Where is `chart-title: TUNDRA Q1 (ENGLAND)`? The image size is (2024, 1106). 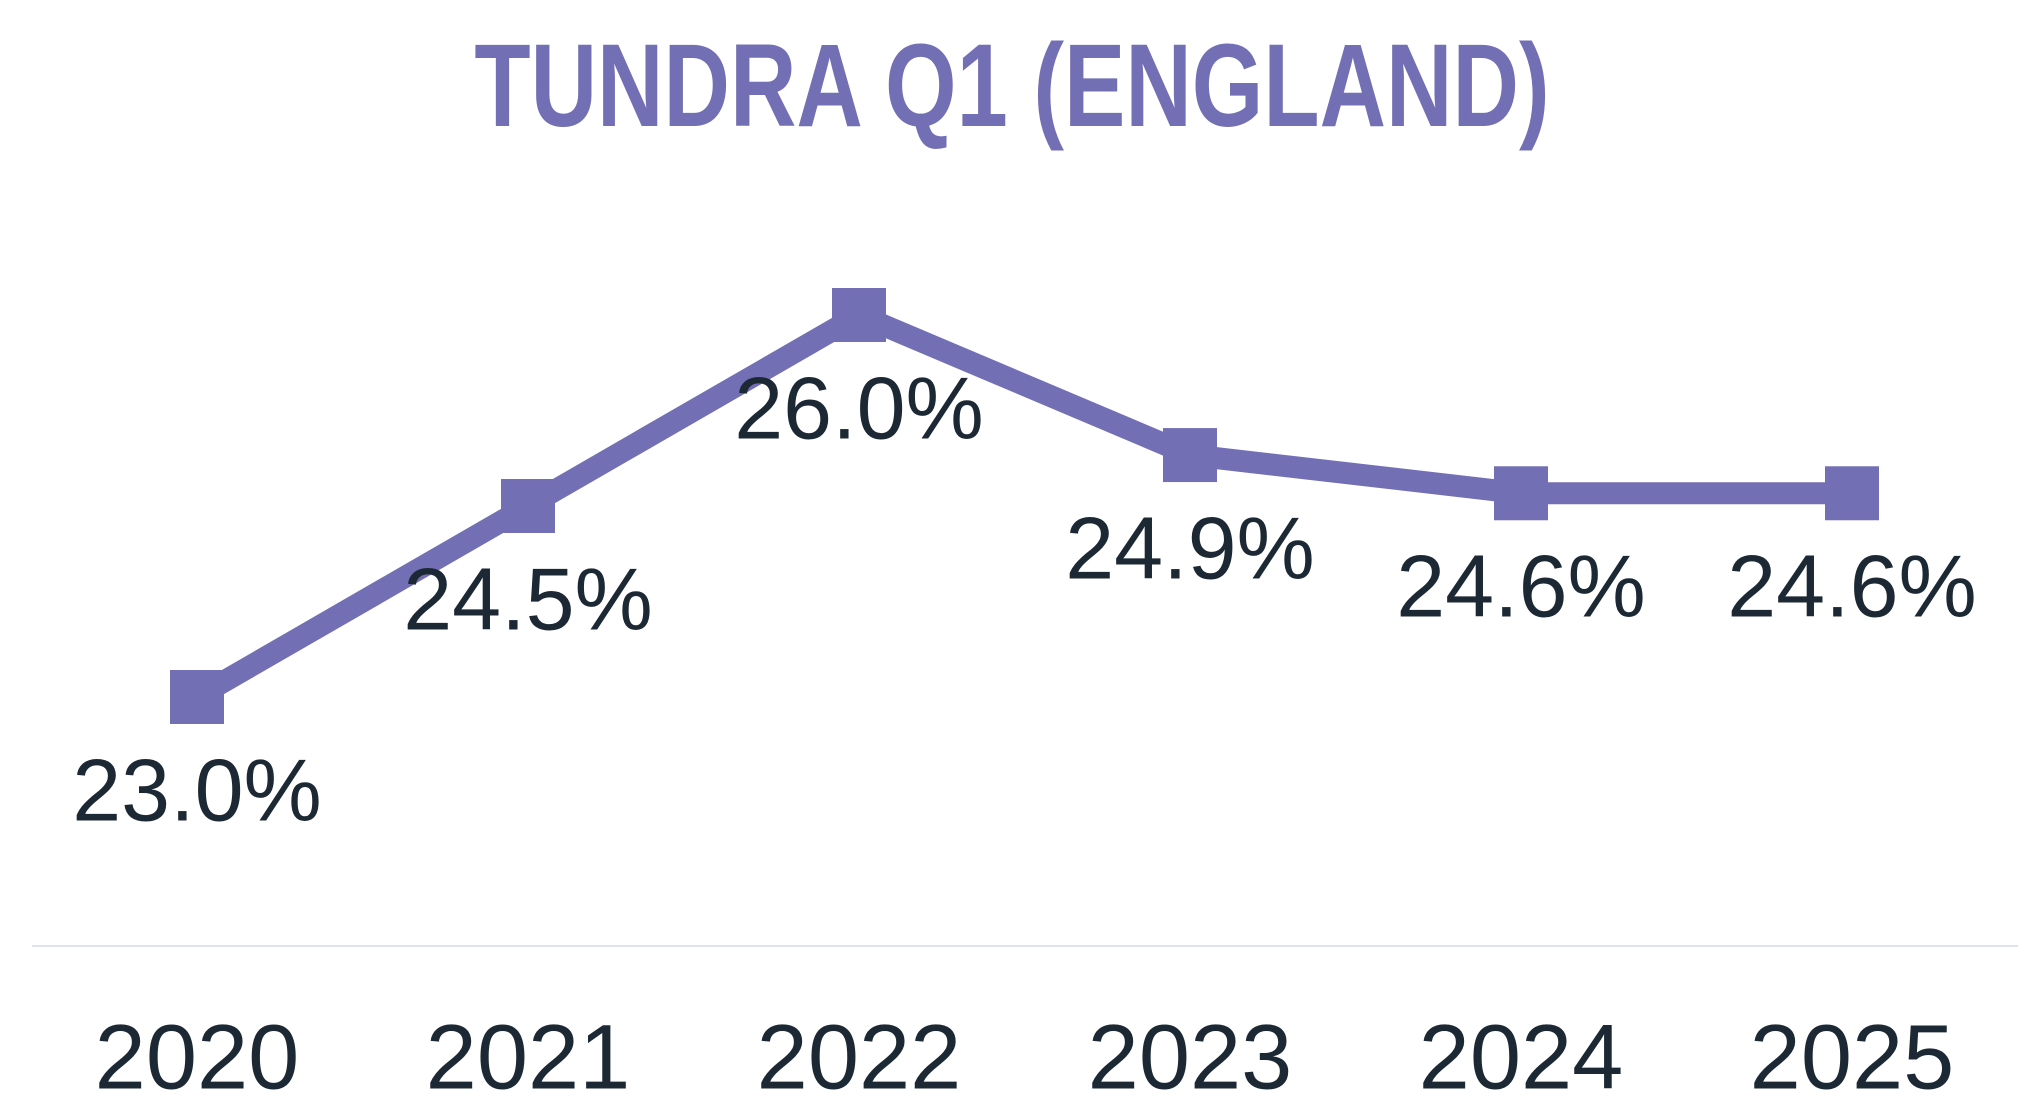 chart-title: TUNDRA Q1 (ENGLAND) is located at coordinates (1011, 86).